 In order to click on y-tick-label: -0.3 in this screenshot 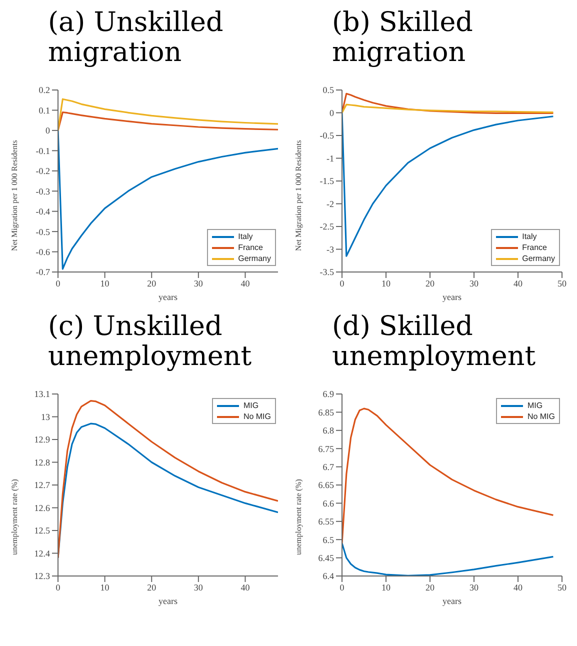, I will do `click(43, 191)`.